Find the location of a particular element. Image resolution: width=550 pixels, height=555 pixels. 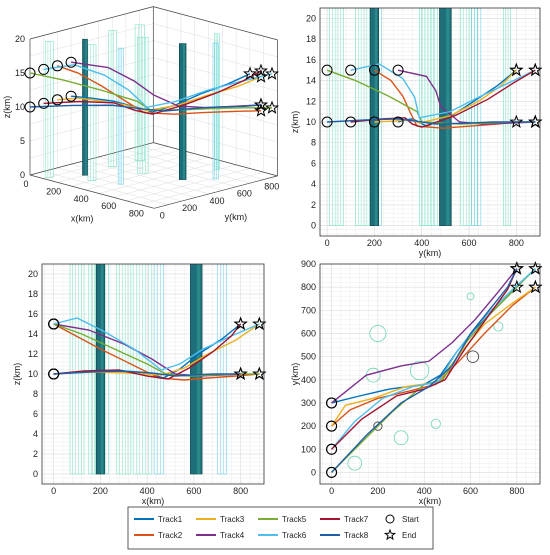

plot-content is located at coordinates (433, 370).